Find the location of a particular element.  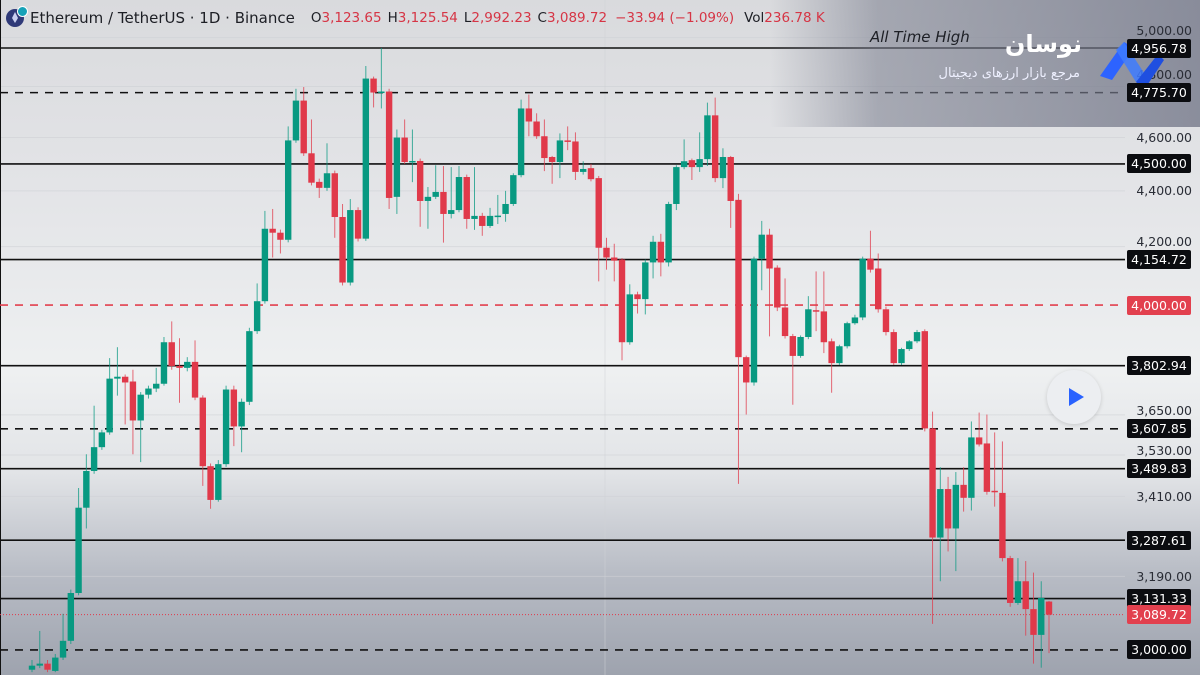

y-tick-label: 4,200.00 is located at coordinates (1164, 242).